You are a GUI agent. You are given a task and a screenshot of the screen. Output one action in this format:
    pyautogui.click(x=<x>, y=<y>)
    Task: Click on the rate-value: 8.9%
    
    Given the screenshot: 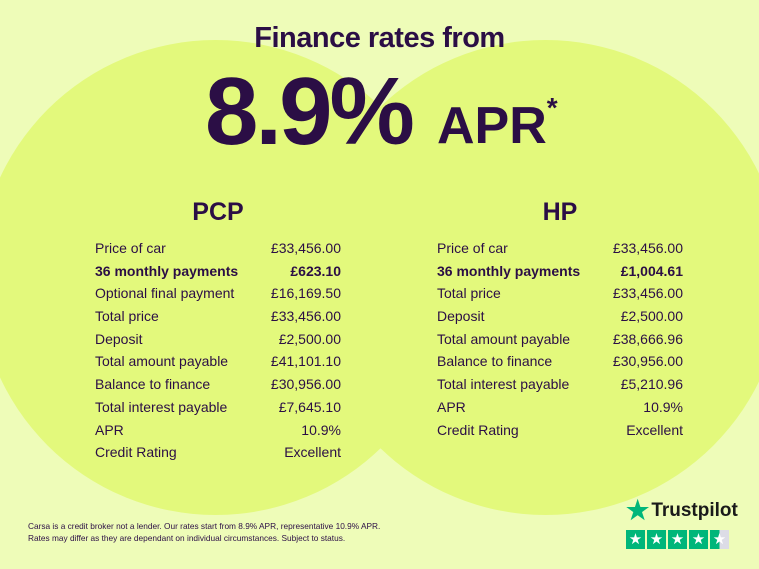 What is the action you would take?
    pyautogui.click(x=310, y=111)
    